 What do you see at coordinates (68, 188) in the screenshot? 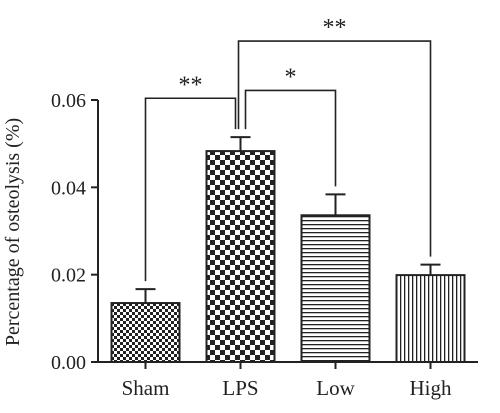
I see `y-tick-label: 0.04` at bounding box center [68, 188].